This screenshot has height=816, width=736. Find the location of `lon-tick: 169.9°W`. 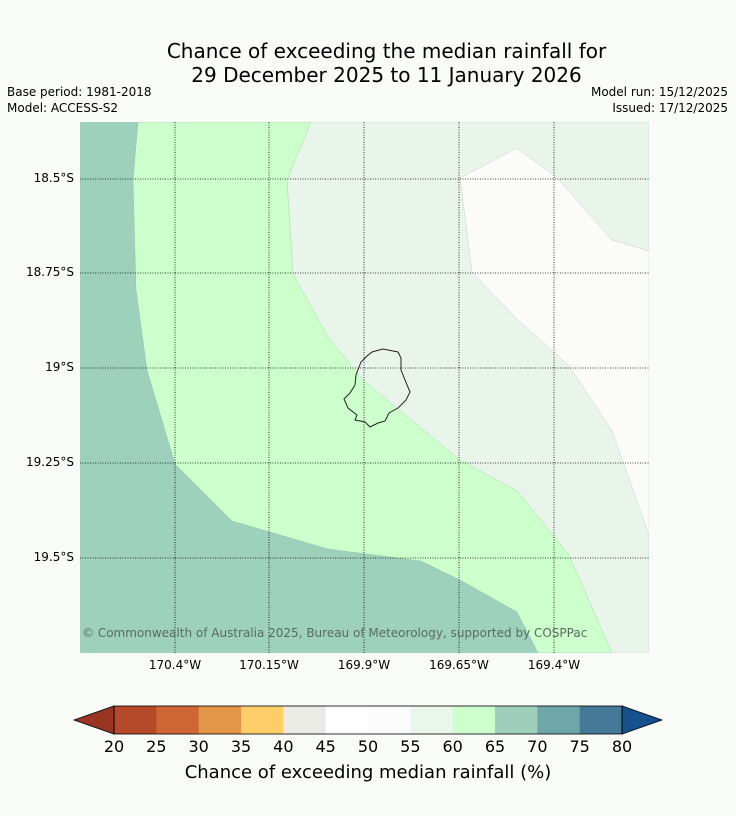

lon-tick: 169.9°W is located at coordinates (364, 665).